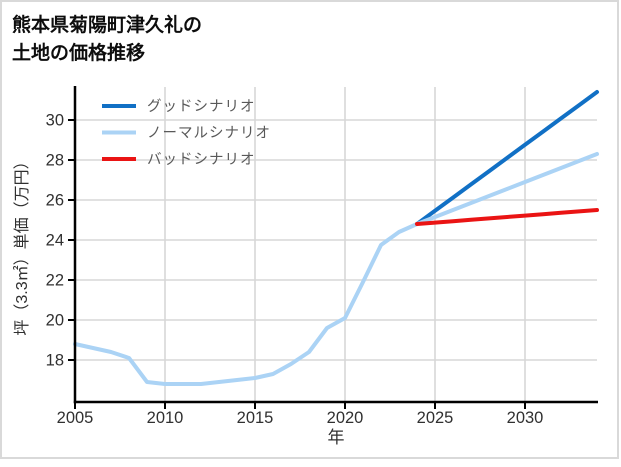 This screenshot has height=467, width=621. I want to click on y-axis-label: 坪（3.3㎡）単価（万円）, so click(22, 244).